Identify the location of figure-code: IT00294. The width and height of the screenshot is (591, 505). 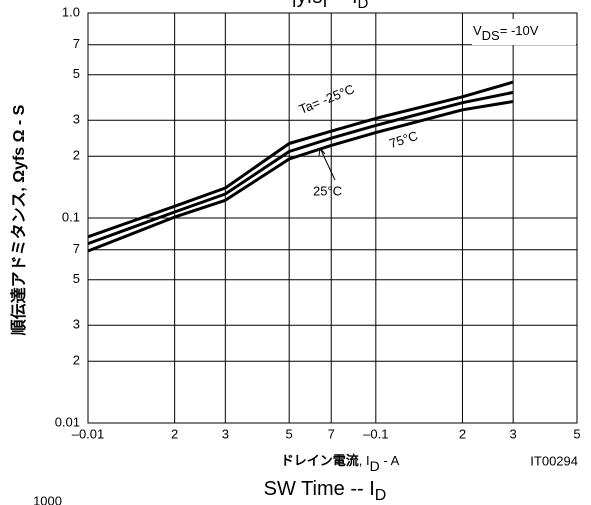
(554, 460).